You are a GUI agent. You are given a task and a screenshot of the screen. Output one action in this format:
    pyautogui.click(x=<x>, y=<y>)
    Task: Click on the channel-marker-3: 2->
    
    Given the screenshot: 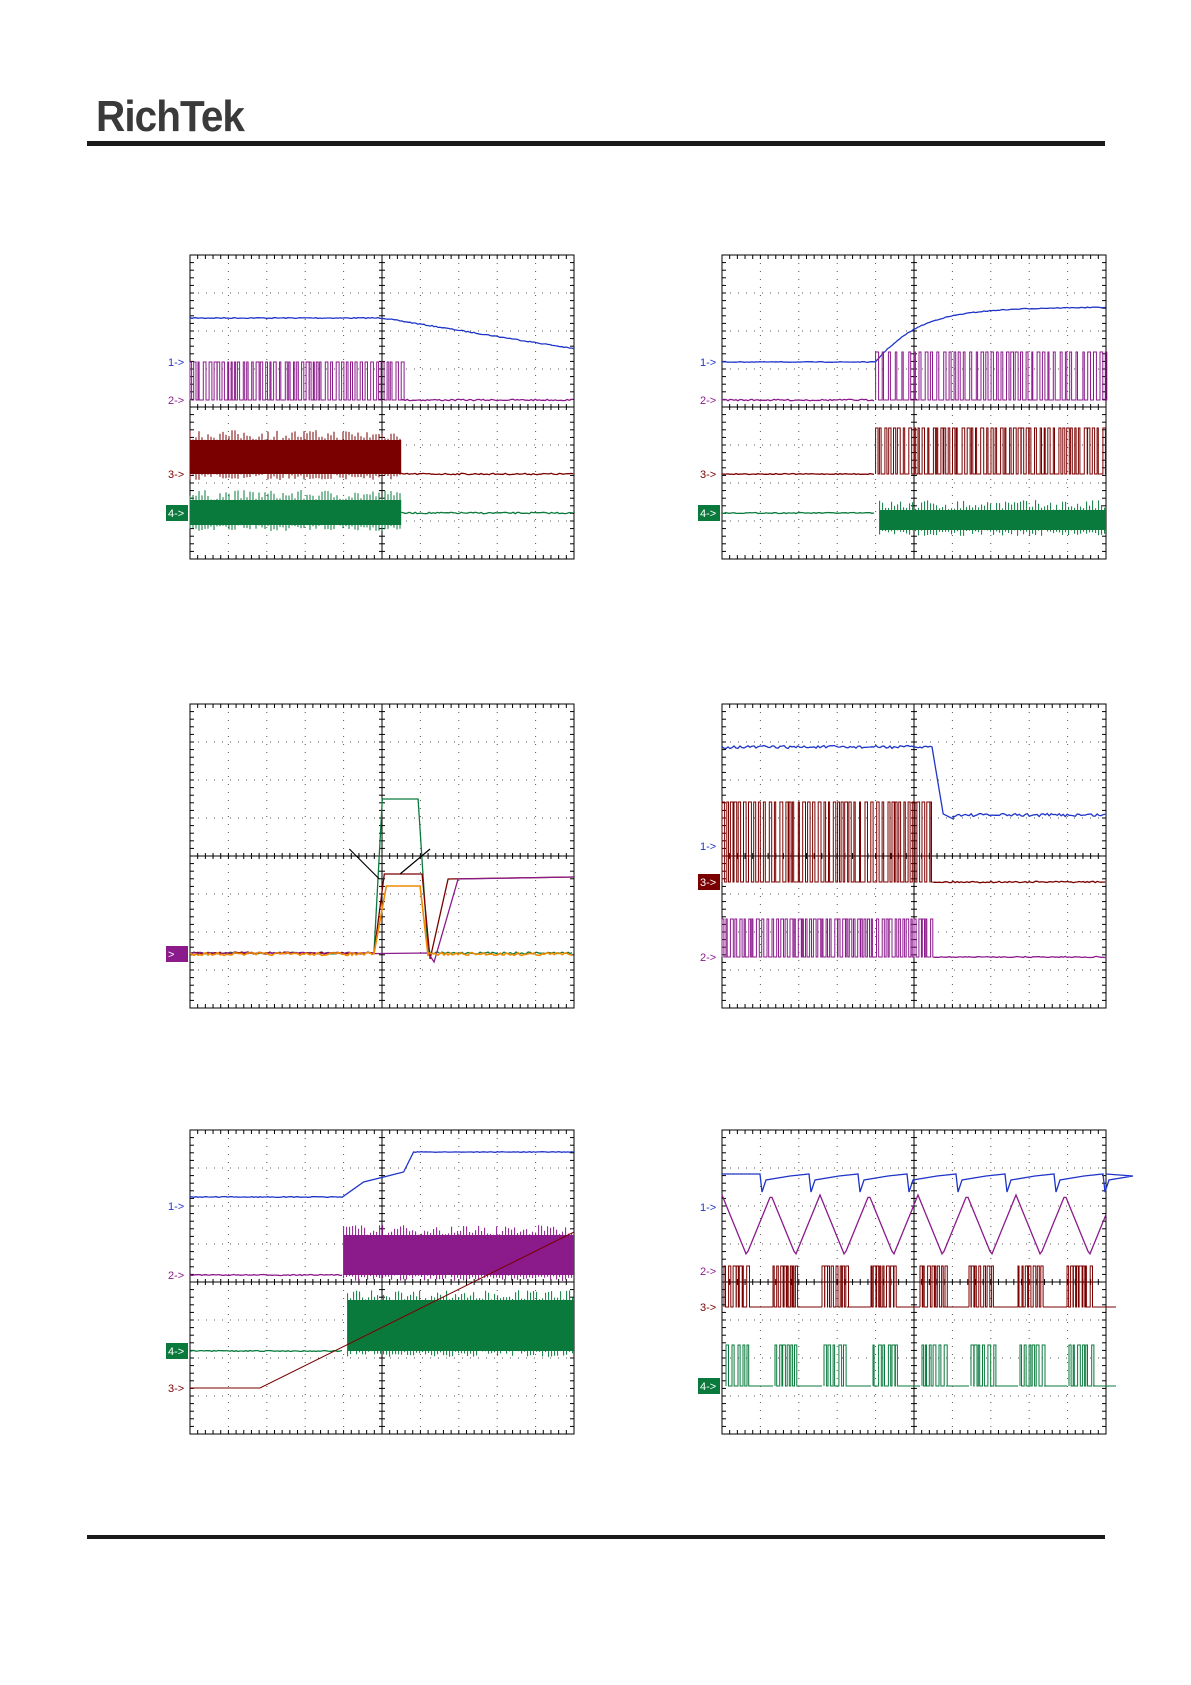 What is the action you would take?
    pyautogui.click(x=708, y=958)
    